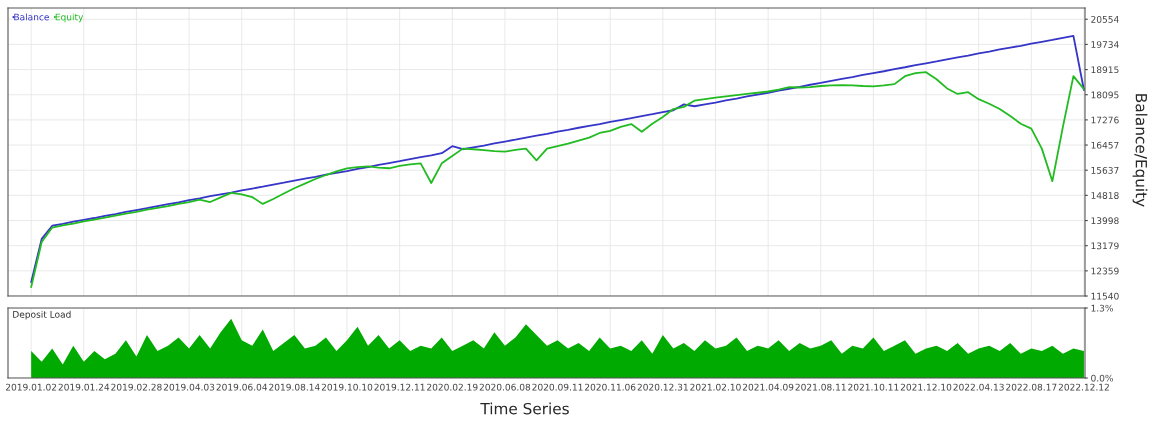 The height and width of the screenshot is (423, 1160). Describe the element at coordinates (1102, 378) in the screenshot. I see `y-tick-label: 0.0%` at that location.